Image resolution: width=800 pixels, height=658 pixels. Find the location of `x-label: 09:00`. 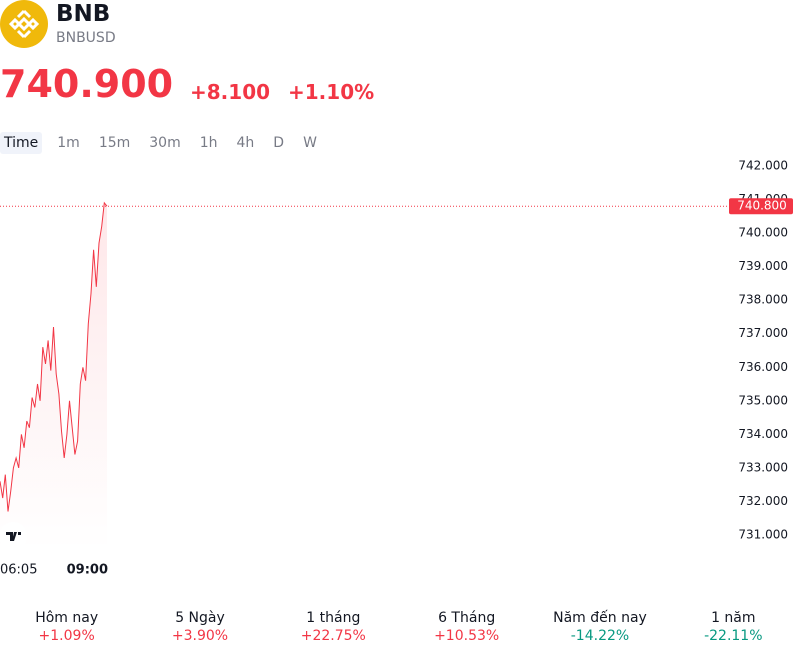

x-label: 09:00 is located at coordinates (87, 570).